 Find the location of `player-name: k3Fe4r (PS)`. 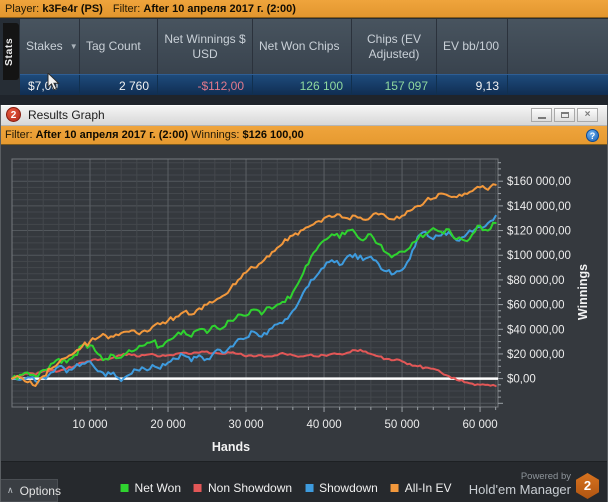

player-name: k3Fe4r (PS) is located at coordinates (72, 9).